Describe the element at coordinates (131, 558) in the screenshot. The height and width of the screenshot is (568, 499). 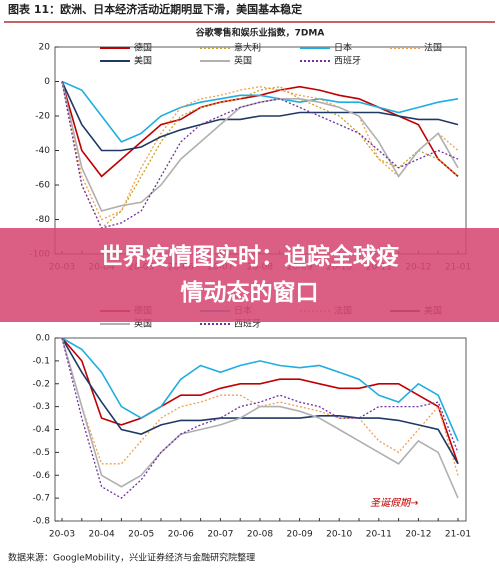
I see `source: 数据来源：GoogleMobility，兴业证券经济与金融研究院整理` at that location.